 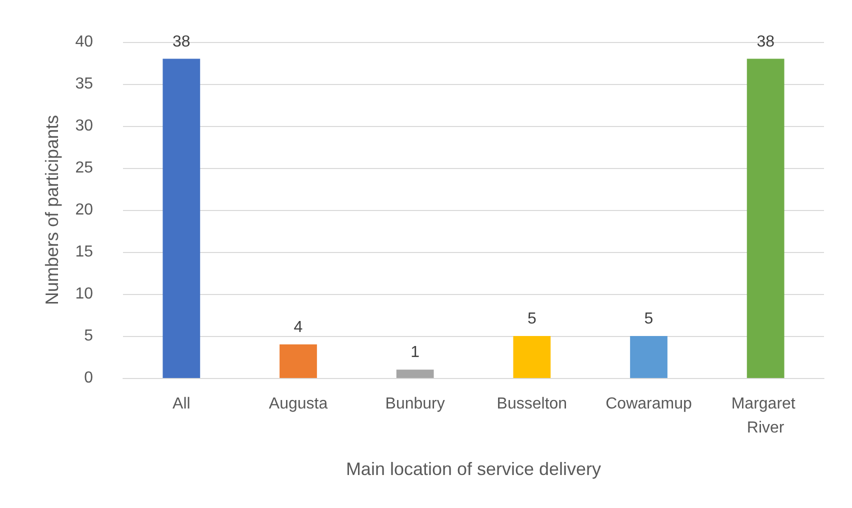 What do you see at coordinates (52, 210) in the screenshot?
I see `y-axis-title: Numbers of participants` at bounding box center [52, 210].